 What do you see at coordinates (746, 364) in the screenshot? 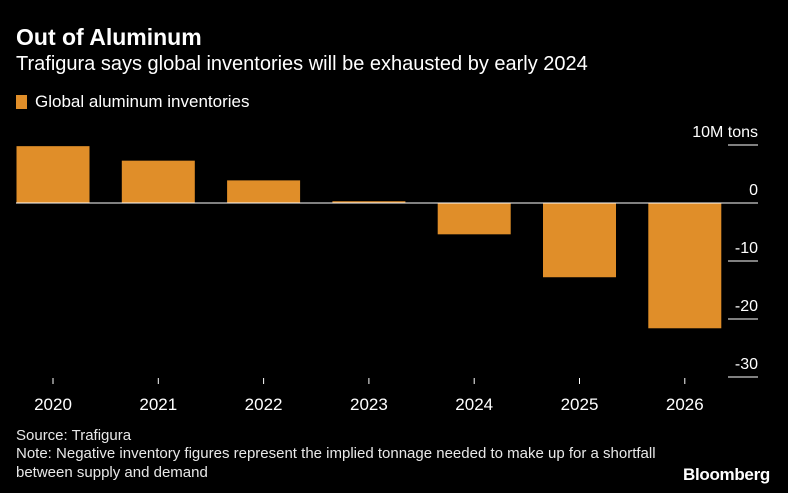
I see `y-tick-label--30: -30` at bounding box center [746, 364].